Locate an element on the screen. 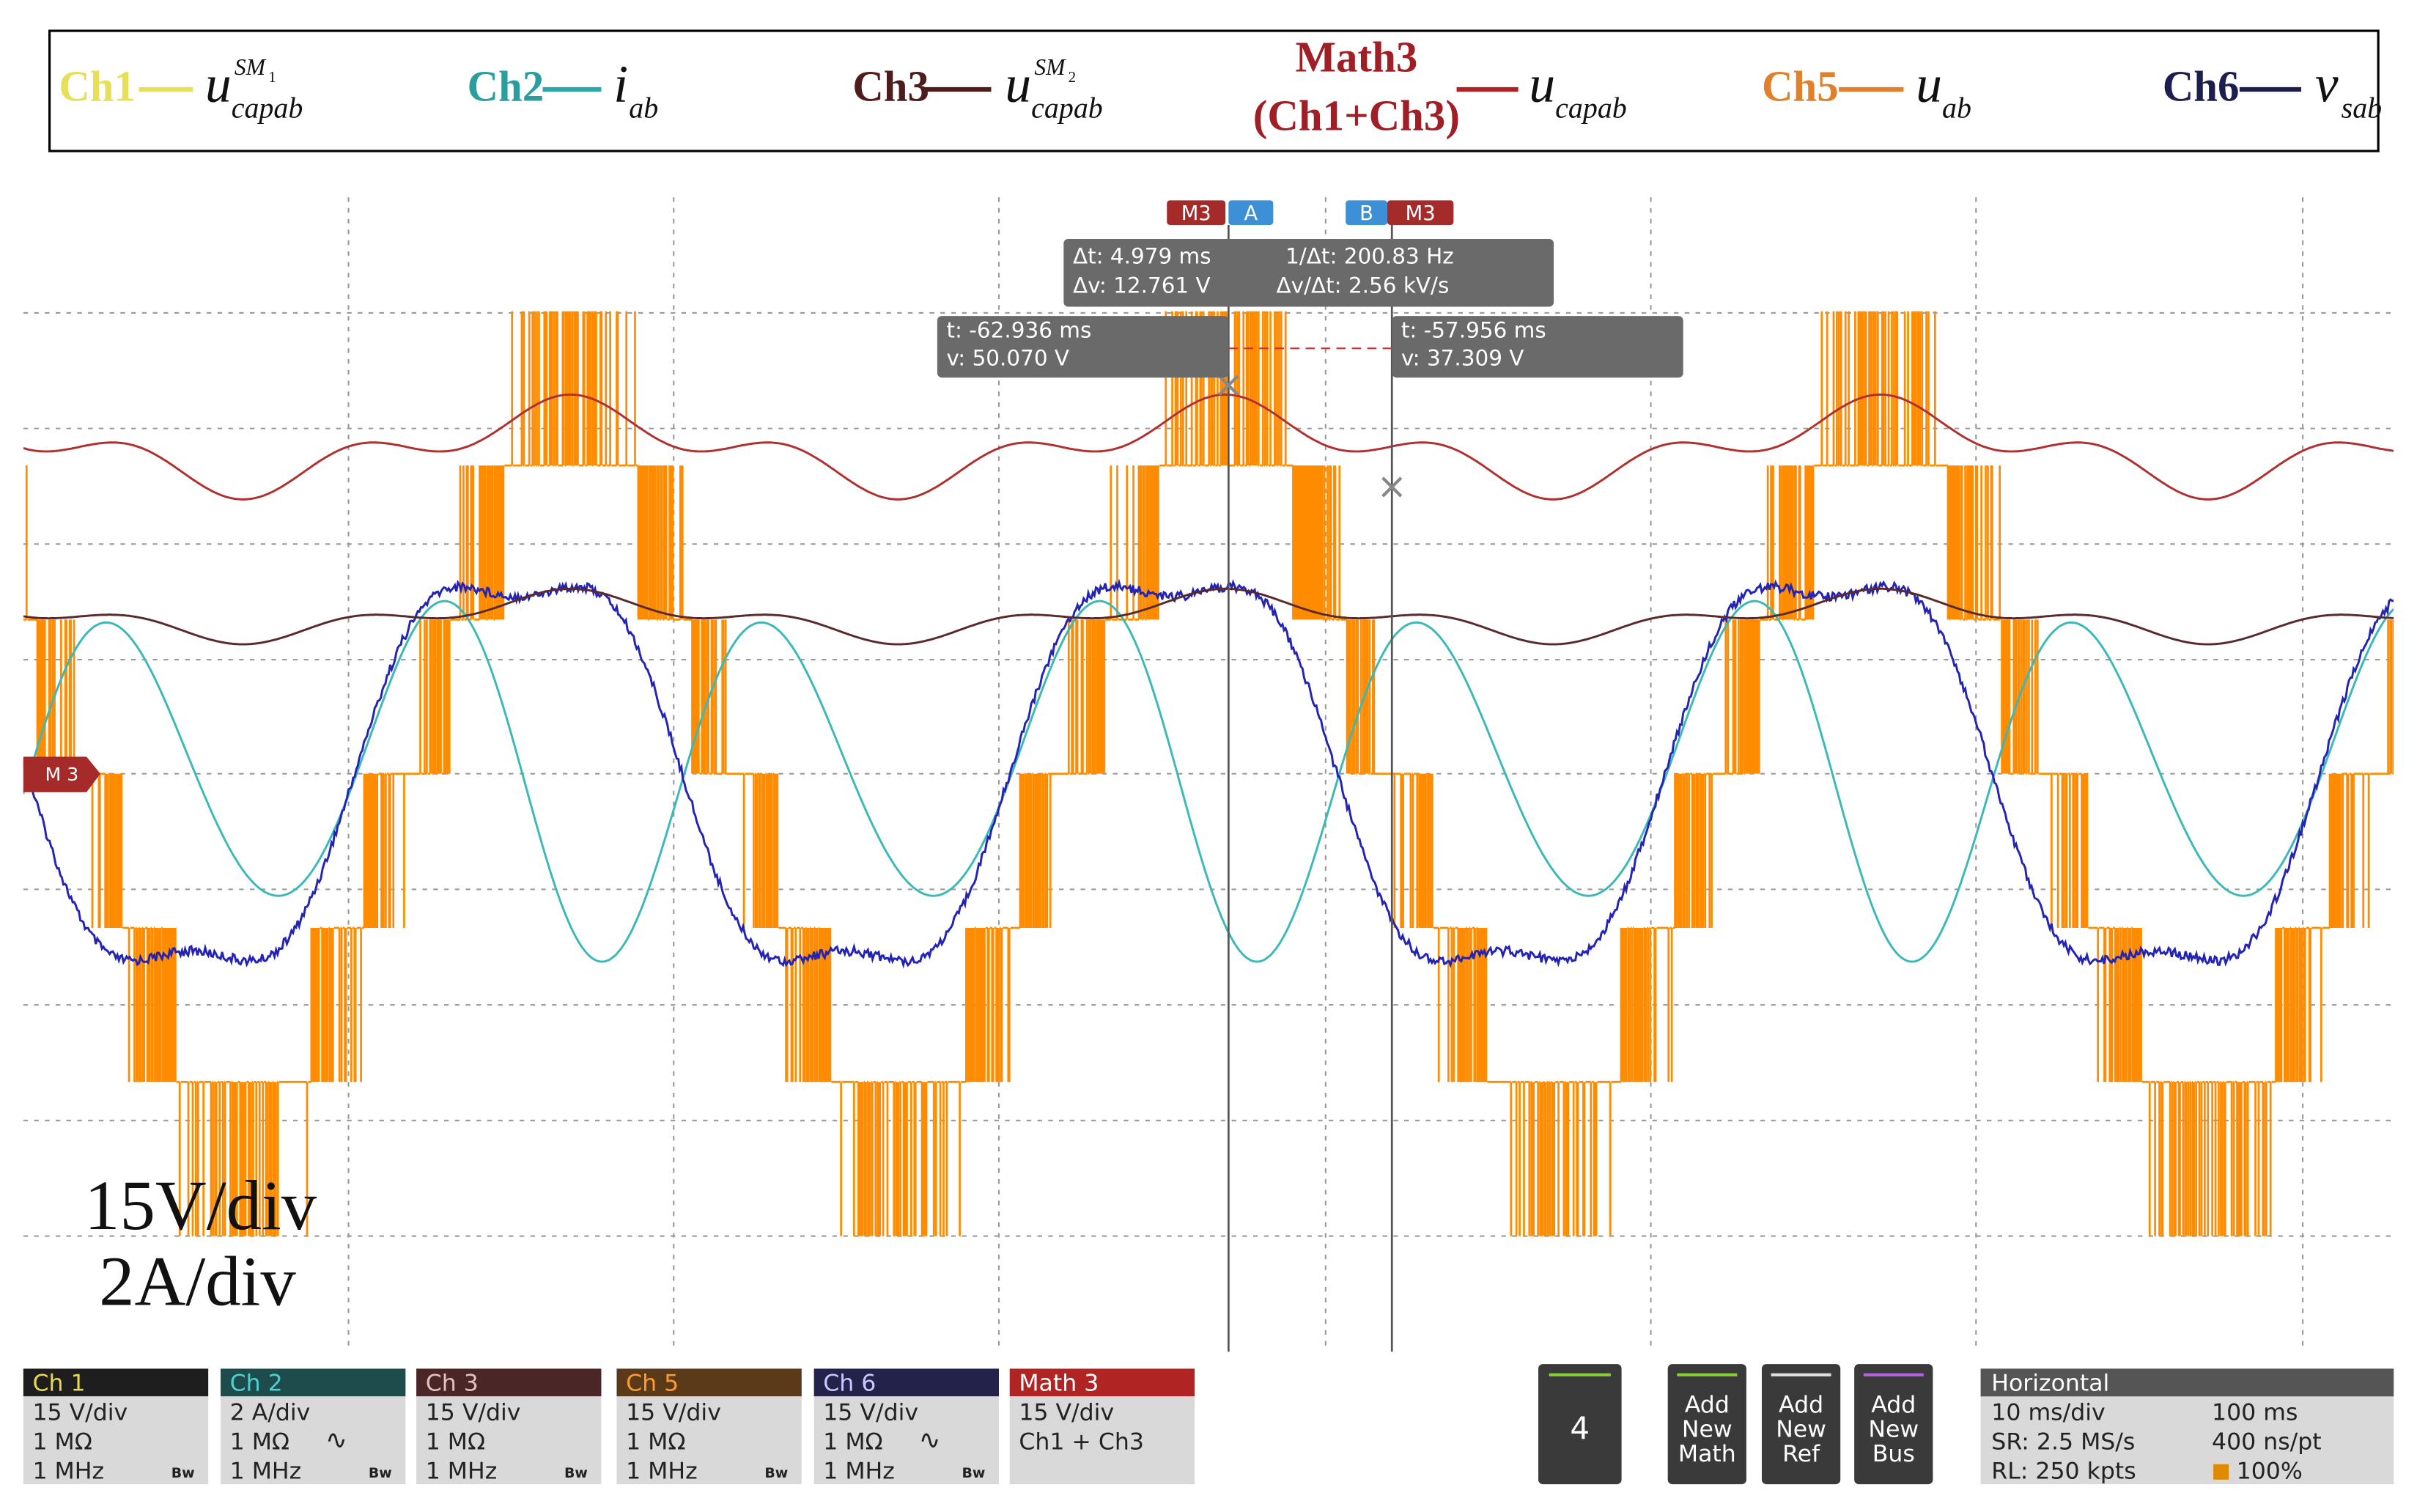 The height and width of the screenshot is (1512, 2417). channel-name: Math 3 is located at coordinates (1059, 1383).